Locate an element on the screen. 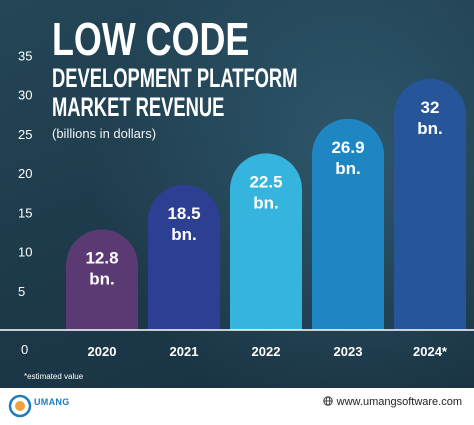  x-tick-label: 2023 is located at coordinates (348, 351).